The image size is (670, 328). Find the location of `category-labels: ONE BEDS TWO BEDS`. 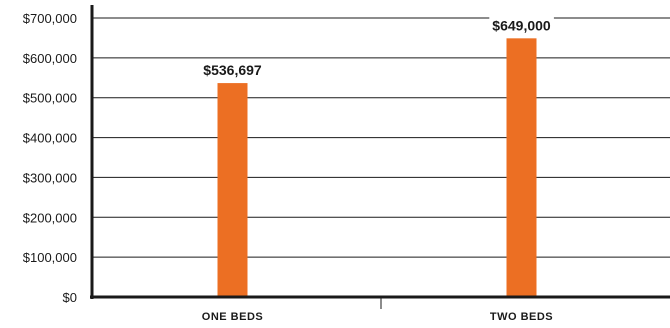

category-labels: ONE BEDS TWO BEDS is located at coordinates (377, 317).